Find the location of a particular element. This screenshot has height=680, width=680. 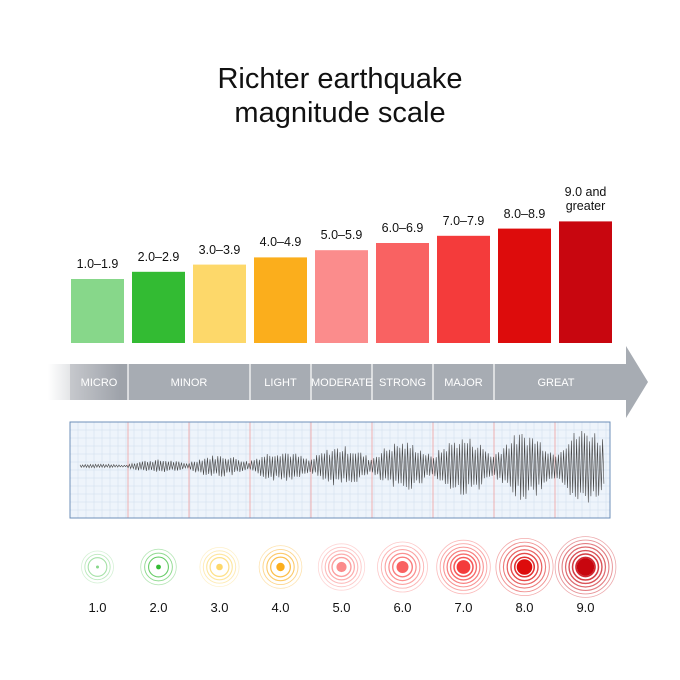

magnitude-label-5: 5.0 is located at coordinates (341, 607).